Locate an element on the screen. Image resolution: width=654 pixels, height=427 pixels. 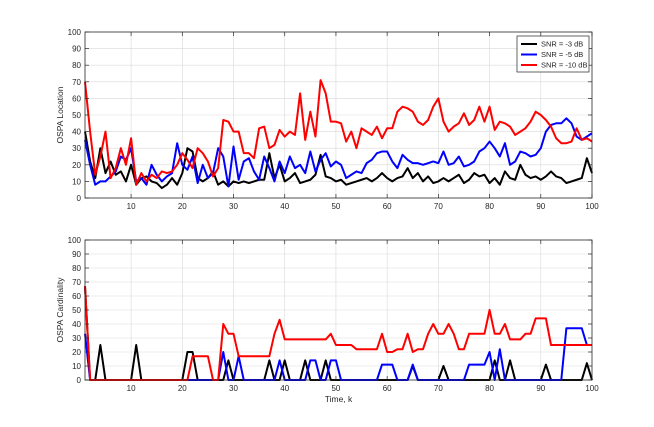
legend: SNR = -3 dB SNR = -5 dB SNR = -10 dB is located at coordinates (553, 54).